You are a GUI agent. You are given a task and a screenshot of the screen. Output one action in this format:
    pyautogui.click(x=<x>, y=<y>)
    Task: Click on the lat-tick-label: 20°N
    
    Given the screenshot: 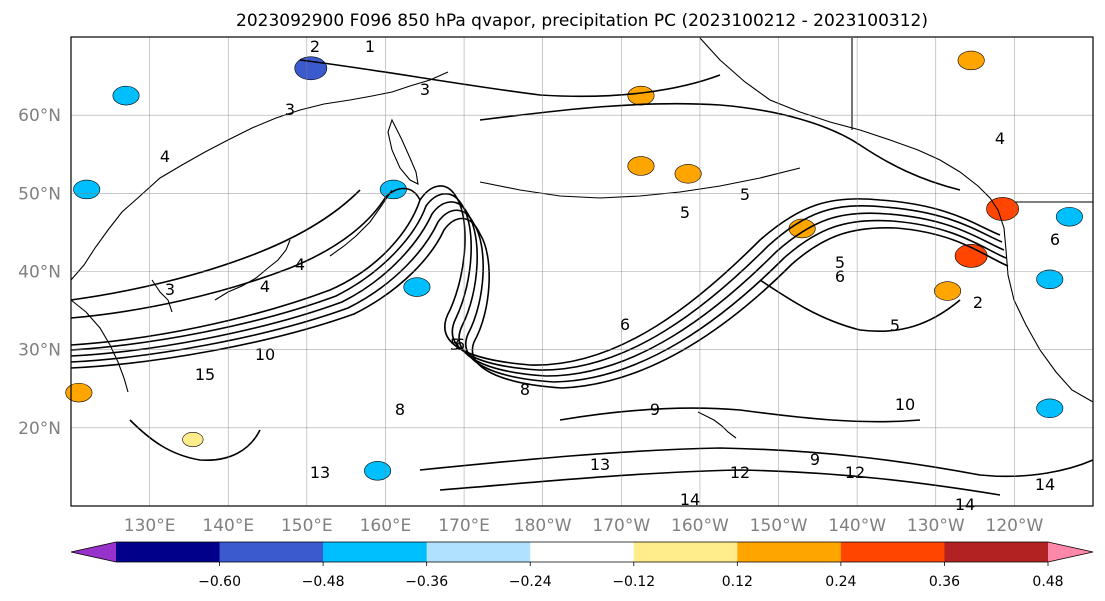 What is the action you would take?
    pyautogui.click(x=39, y=429)
    